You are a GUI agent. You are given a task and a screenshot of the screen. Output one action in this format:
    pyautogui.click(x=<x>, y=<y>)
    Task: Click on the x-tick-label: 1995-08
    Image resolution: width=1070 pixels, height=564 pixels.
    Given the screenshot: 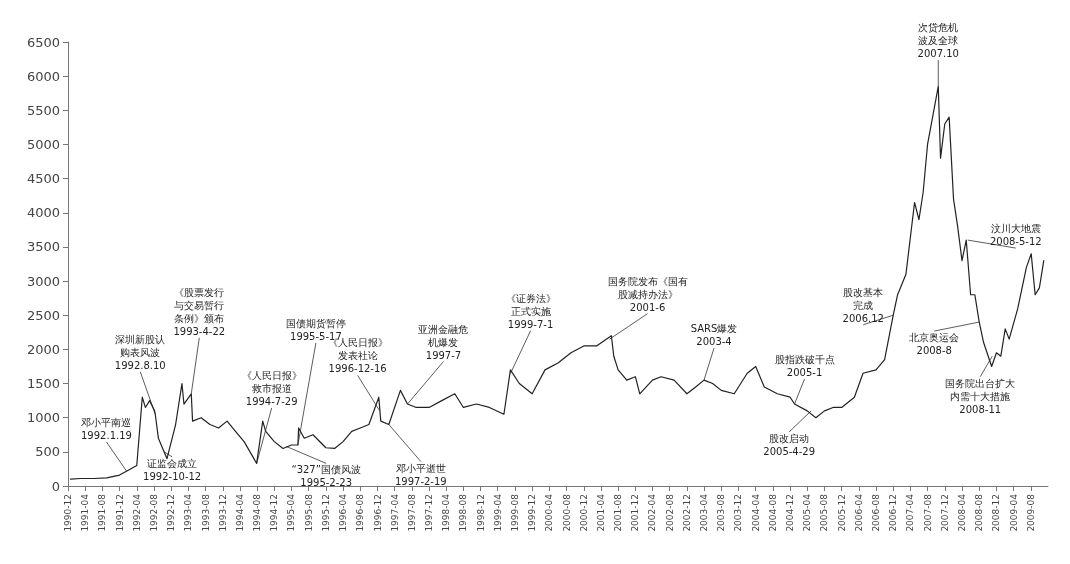 What is the action you would take?
    pyautogui.click(x=308, y=512)
    